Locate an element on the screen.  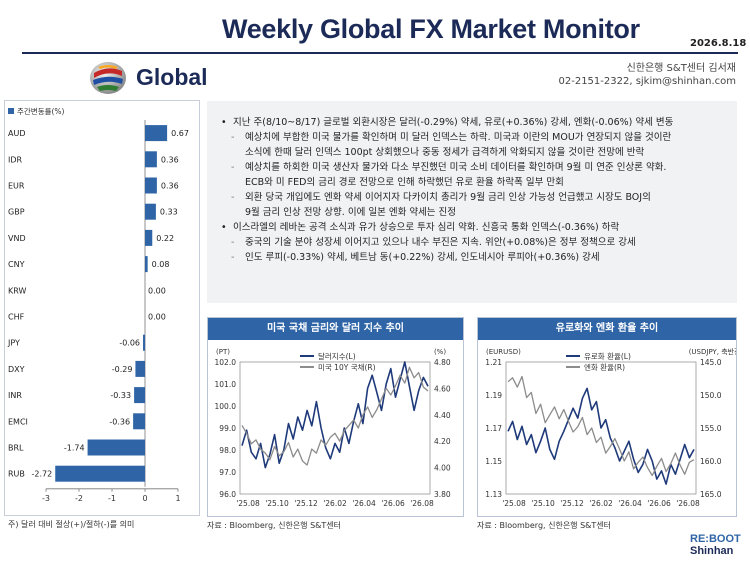
right-tick-label: 4.20 is located at coordinates (442, 441).